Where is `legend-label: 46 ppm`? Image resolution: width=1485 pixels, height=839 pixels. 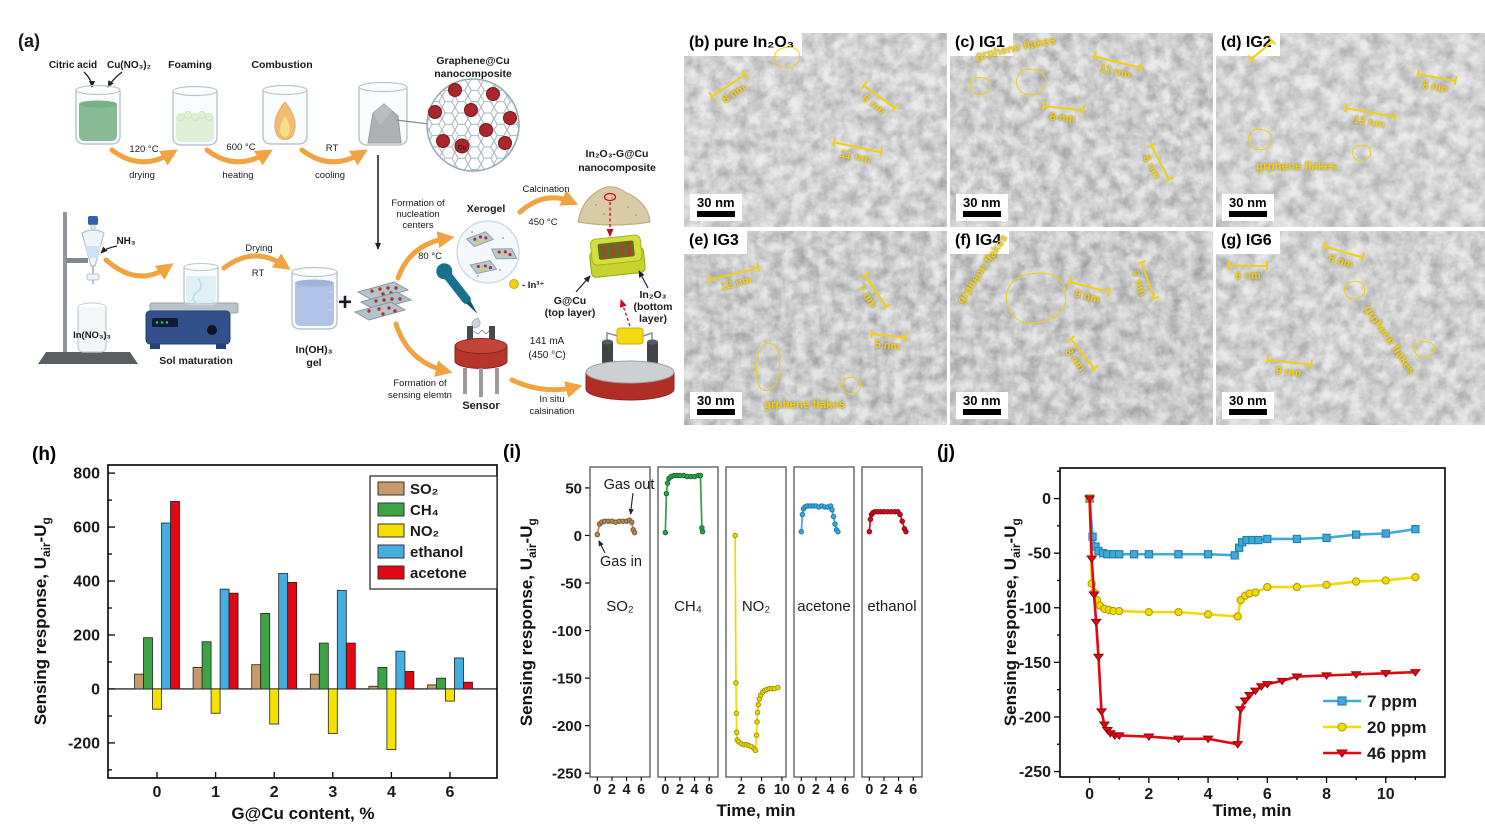 legend-label: 46 ppm is located at coordinates (1397, 753).